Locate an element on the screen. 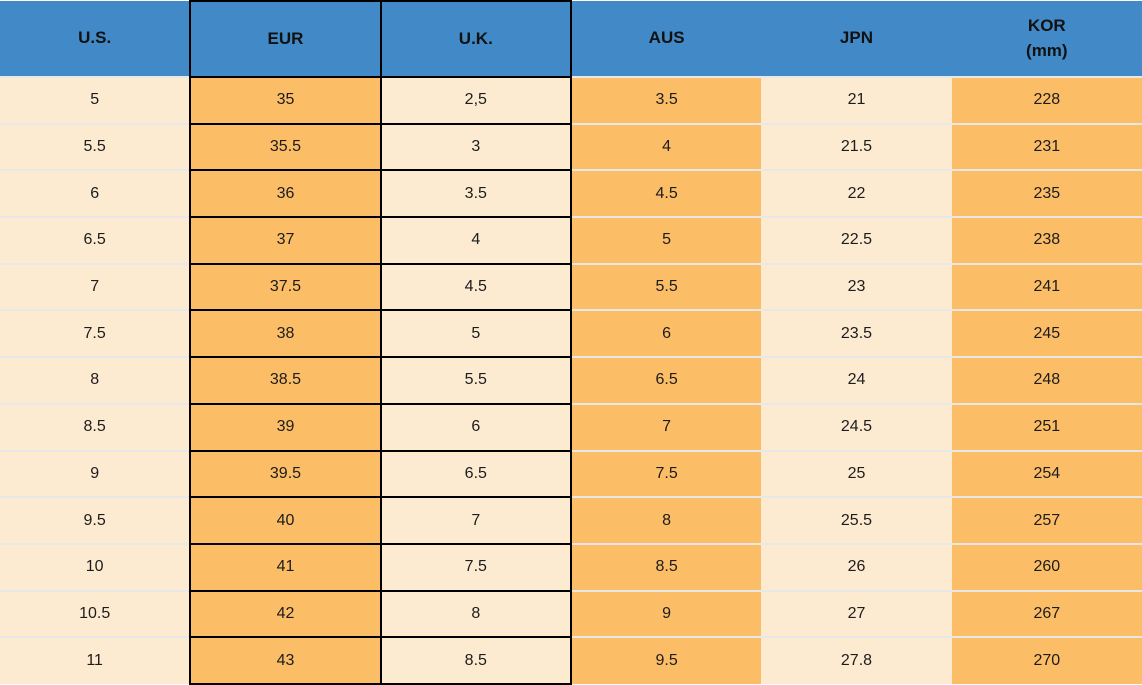 This screenshot has height=685, width=1142. table-cell-eur: 37.5 is located at coordinates (285, 287).